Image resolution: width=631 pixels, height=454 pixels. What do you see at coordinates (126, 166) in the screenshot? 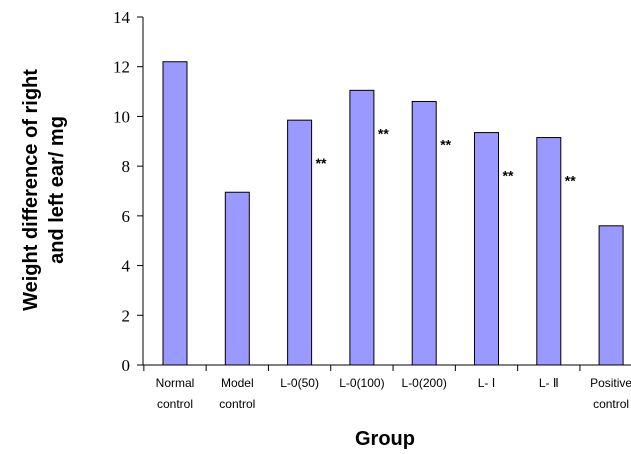
I see `y-tick-label: 8` at bounding box center [126, 166].